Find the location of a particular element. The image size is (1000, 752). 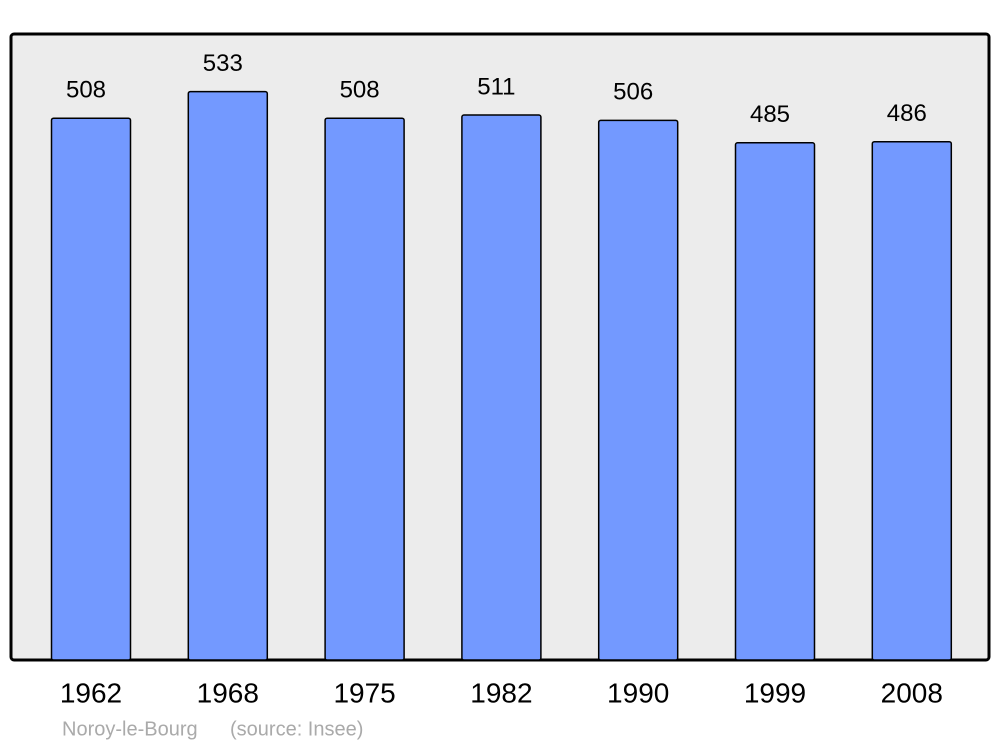

footer-source: (source: Insee) is located at coordinates (296, 729).